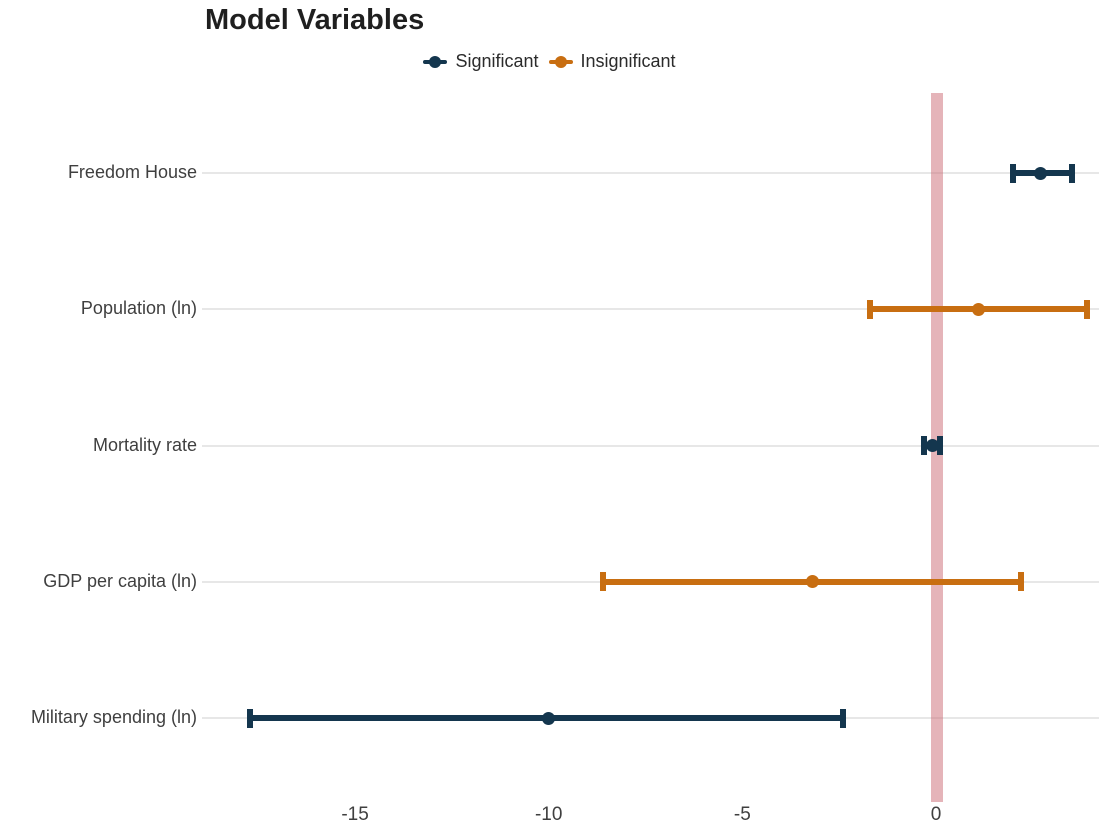  I want to click on legend-label: Insignificant, so click(628, 61).